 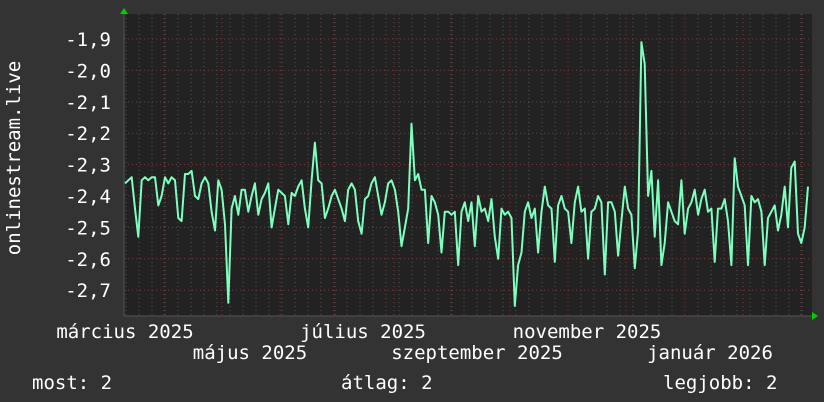 What do you see at coordinates (124, 11) in the screenshot?
I see `y-axis-arrow-icon` at bounding box center [124, 11].